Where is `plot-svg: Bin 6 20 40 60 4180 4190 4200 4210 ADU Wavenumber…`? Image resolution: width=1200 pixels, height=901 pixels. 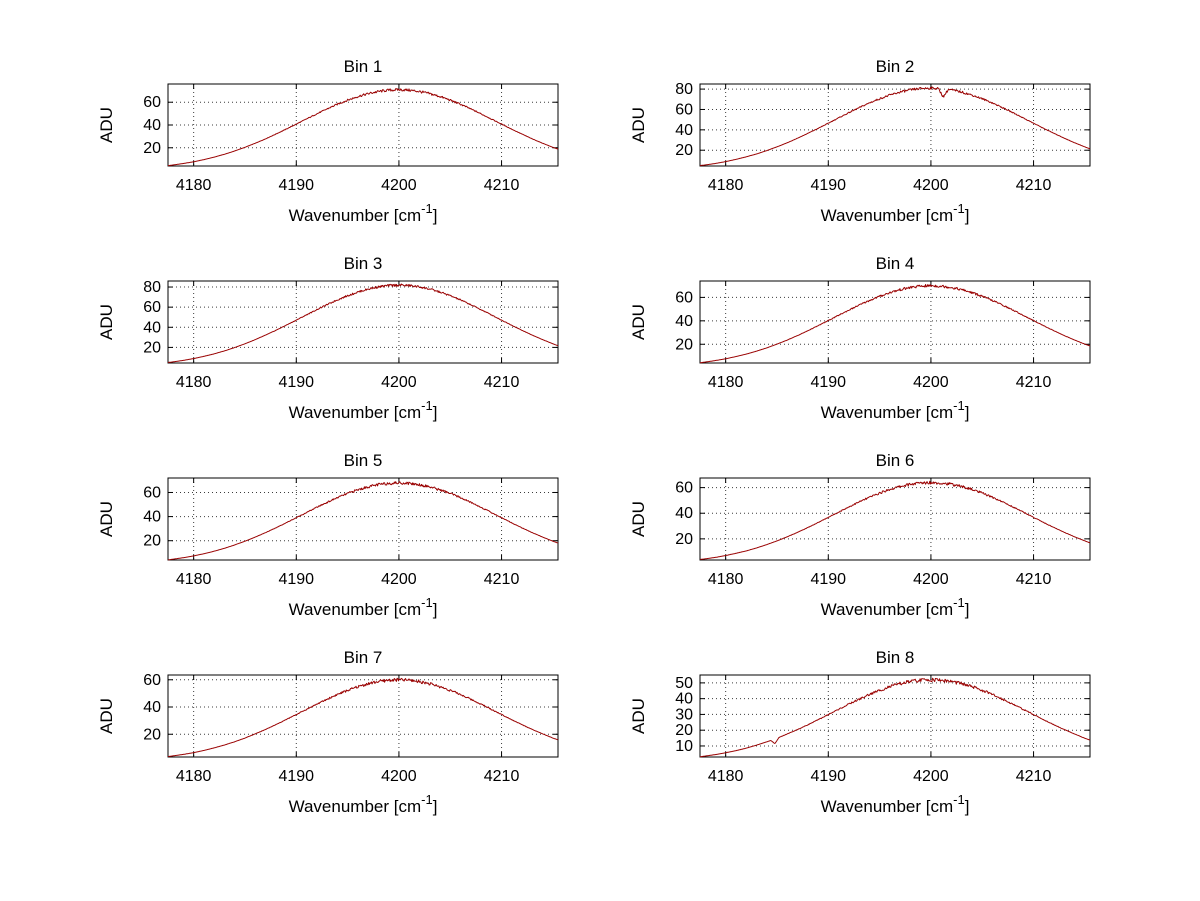 plot-svg: Bin 6 20 40 60 4180 4190 4200 4210 ADU Wavenumber… is located at coordinates (860, 535).